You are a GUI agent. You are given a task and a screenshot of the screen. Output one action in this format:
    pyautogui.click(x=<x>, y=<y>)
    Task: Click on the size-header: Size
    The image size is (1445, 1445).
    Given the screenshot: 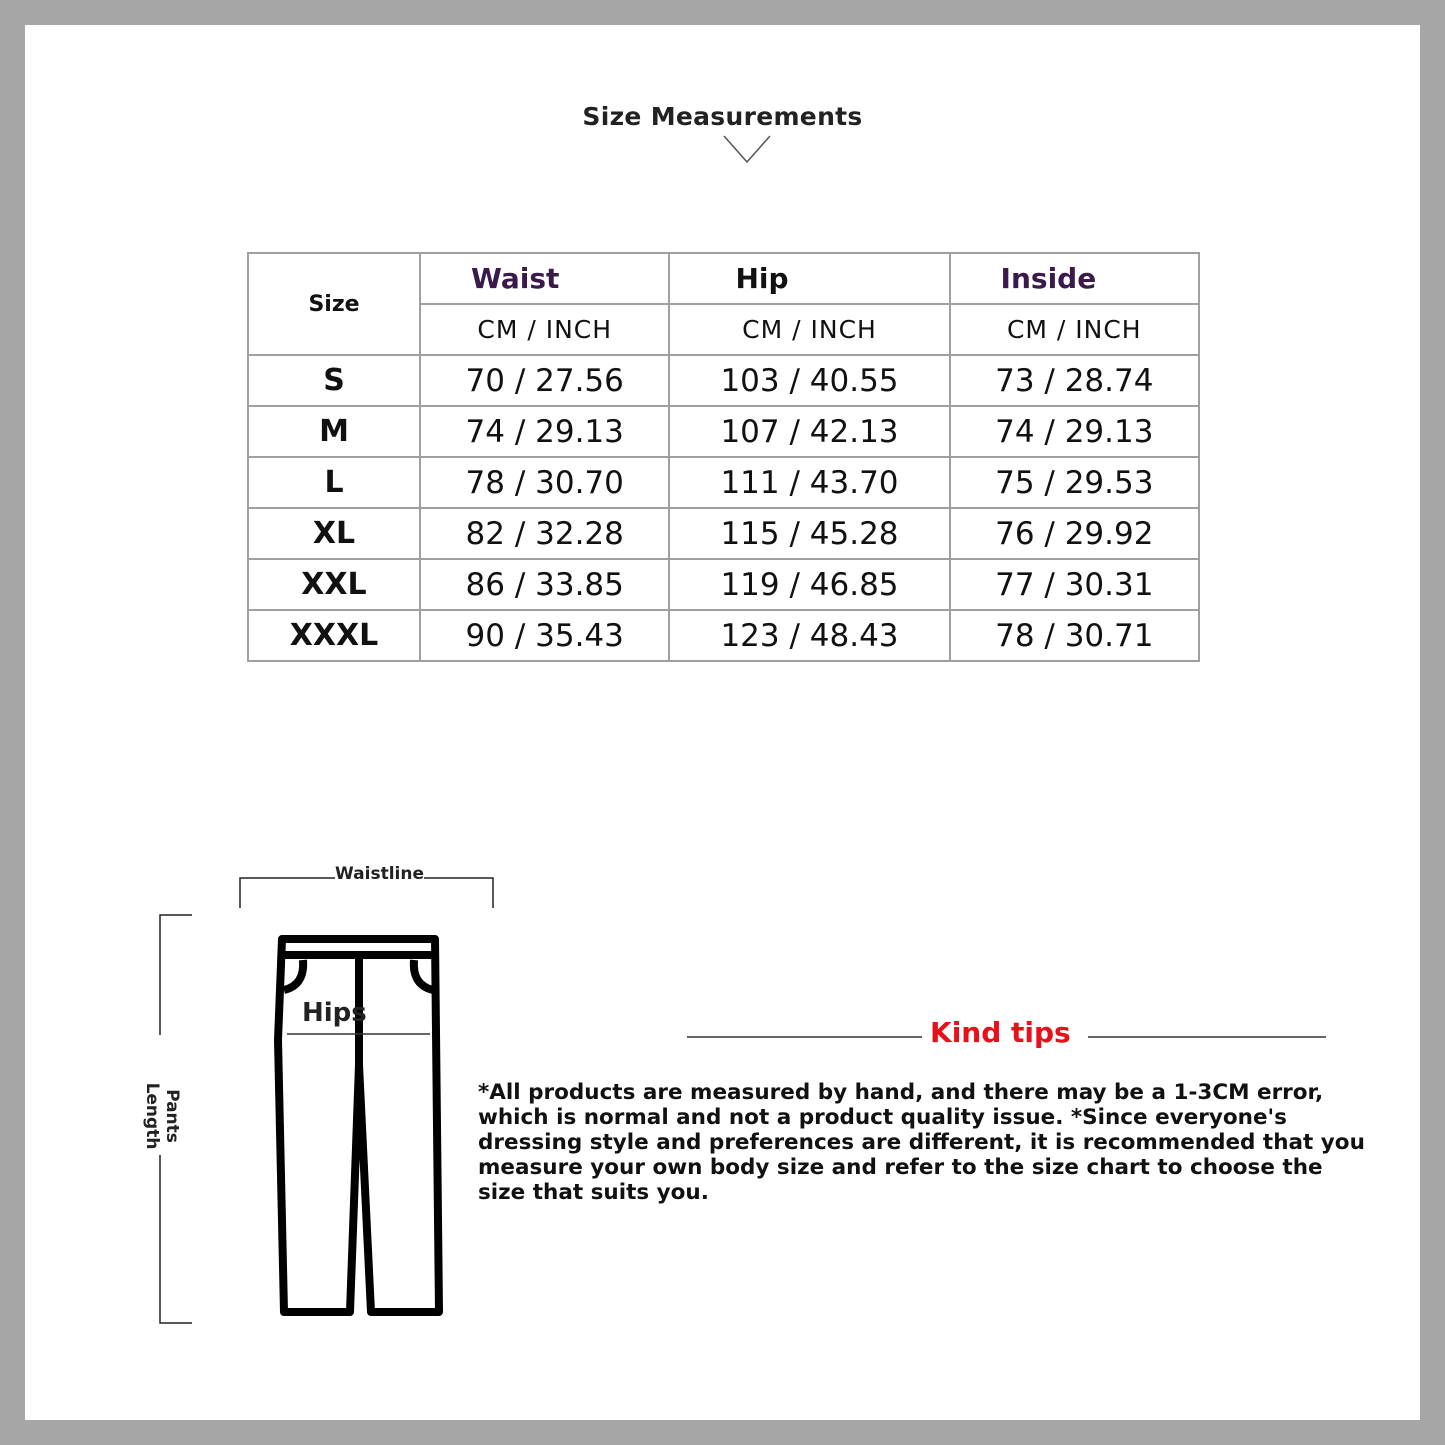 What is the action you would take?
    pyautogui.click(x=334, y=304)
    